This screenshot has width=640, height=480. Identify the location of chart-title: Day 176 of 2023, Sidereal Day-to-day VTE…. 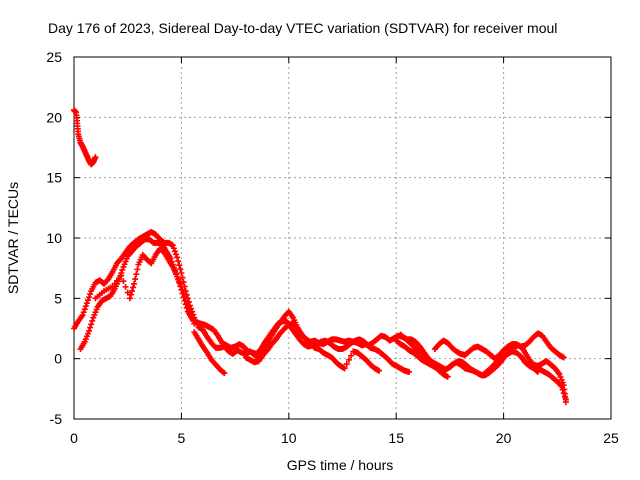
(302, 28).